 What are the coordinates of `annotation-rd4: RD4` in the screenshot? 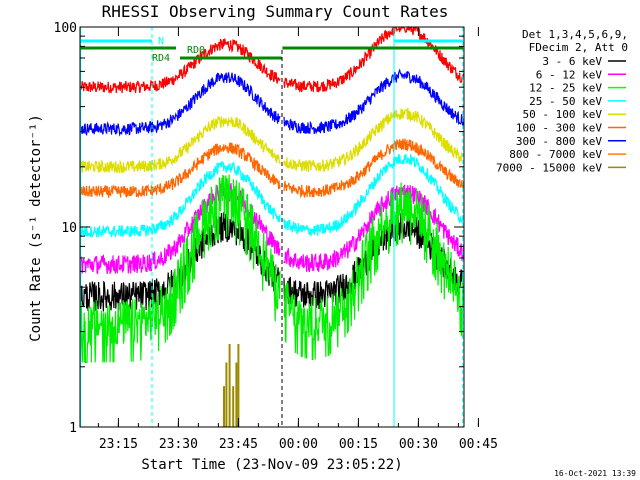 It's located at (161, 58).